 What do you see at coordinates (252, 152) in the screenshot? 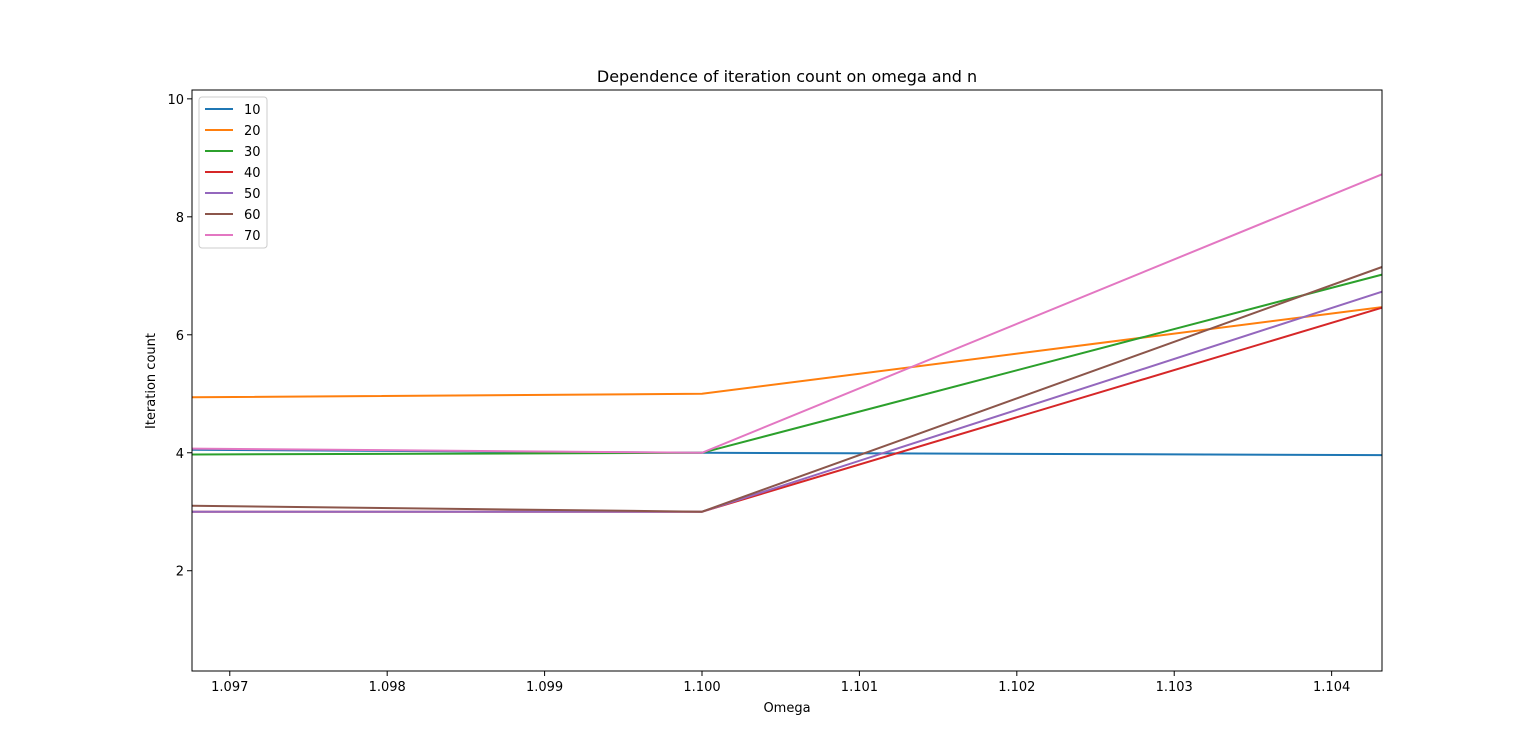
I see `legend-label-30: 30` at bounding box center [252, 152].